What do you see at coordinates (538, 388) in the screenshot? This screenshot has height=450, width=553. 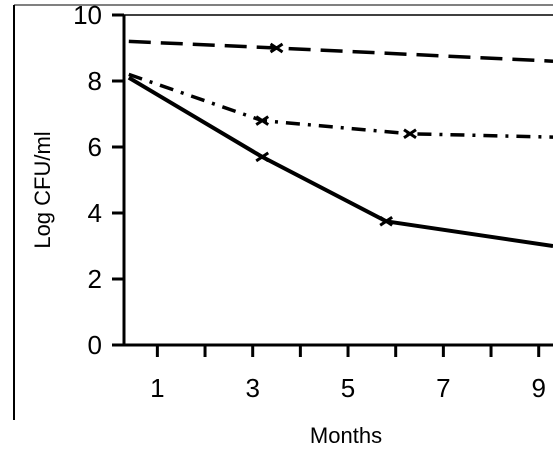 I see `x-tick-label: 9` at bounding box center [538, 388].